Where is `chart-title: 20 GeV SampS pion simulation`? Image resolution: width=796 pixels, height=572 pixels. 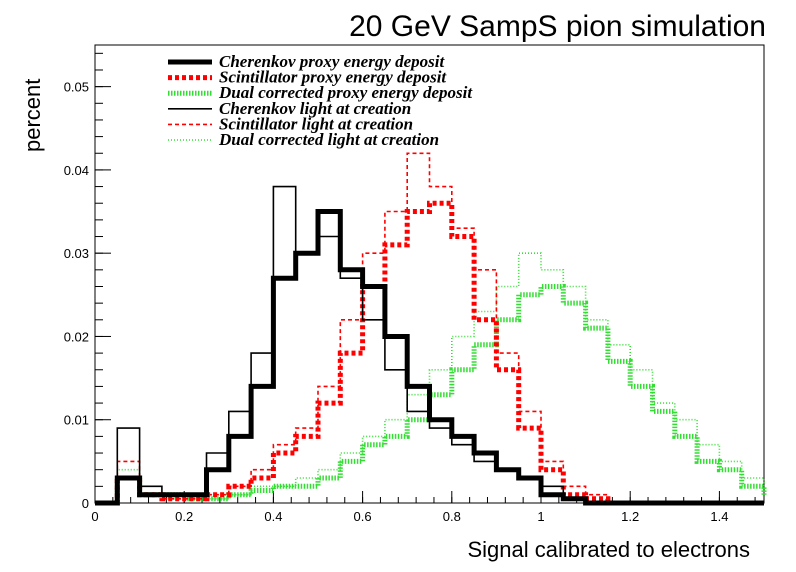 chart-title: 20 GeV SampS pion simulation is located at coordinates (557, 26).